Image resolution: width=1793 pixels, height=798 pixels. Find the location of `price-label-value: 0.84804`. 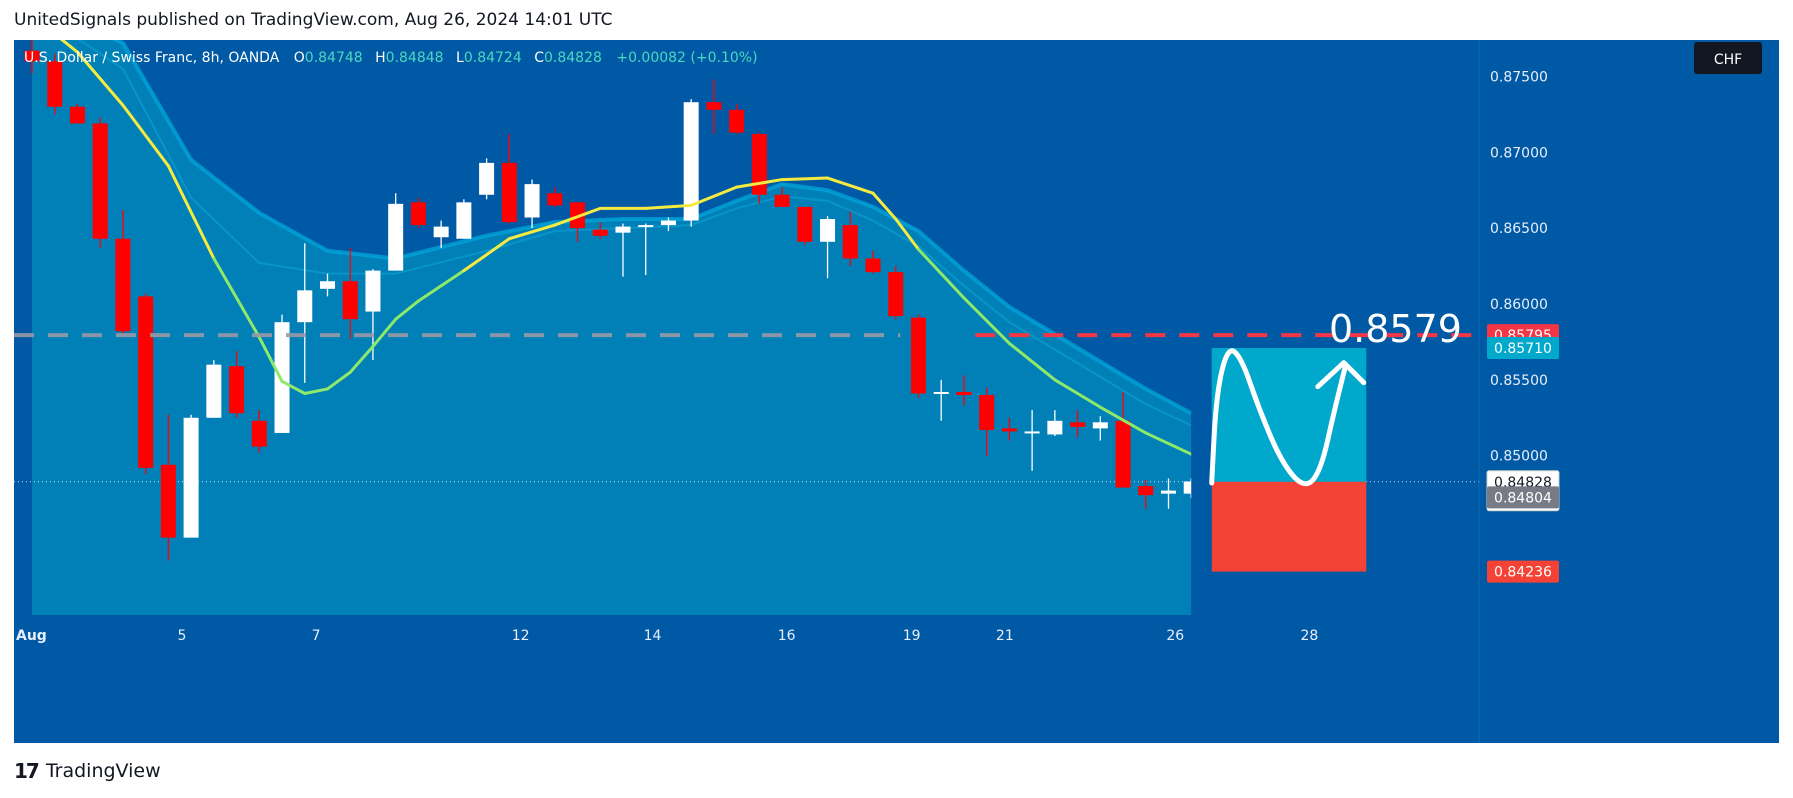

price-label-value: 0.84804 is located at coordinates (1523, 498).